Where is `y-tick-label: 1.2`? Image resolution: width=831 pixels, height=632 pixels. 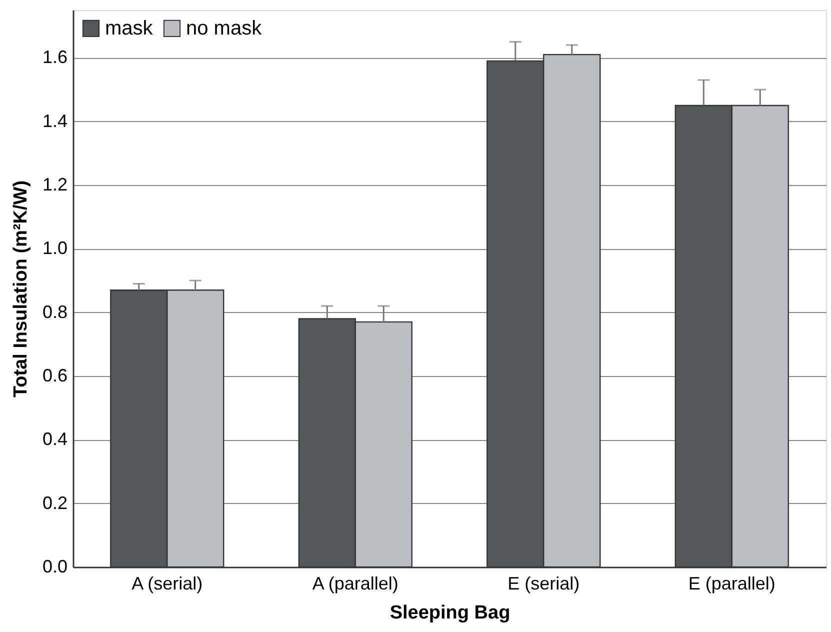 y-tick-label: 1.2 is located at coordinates (55, 184).